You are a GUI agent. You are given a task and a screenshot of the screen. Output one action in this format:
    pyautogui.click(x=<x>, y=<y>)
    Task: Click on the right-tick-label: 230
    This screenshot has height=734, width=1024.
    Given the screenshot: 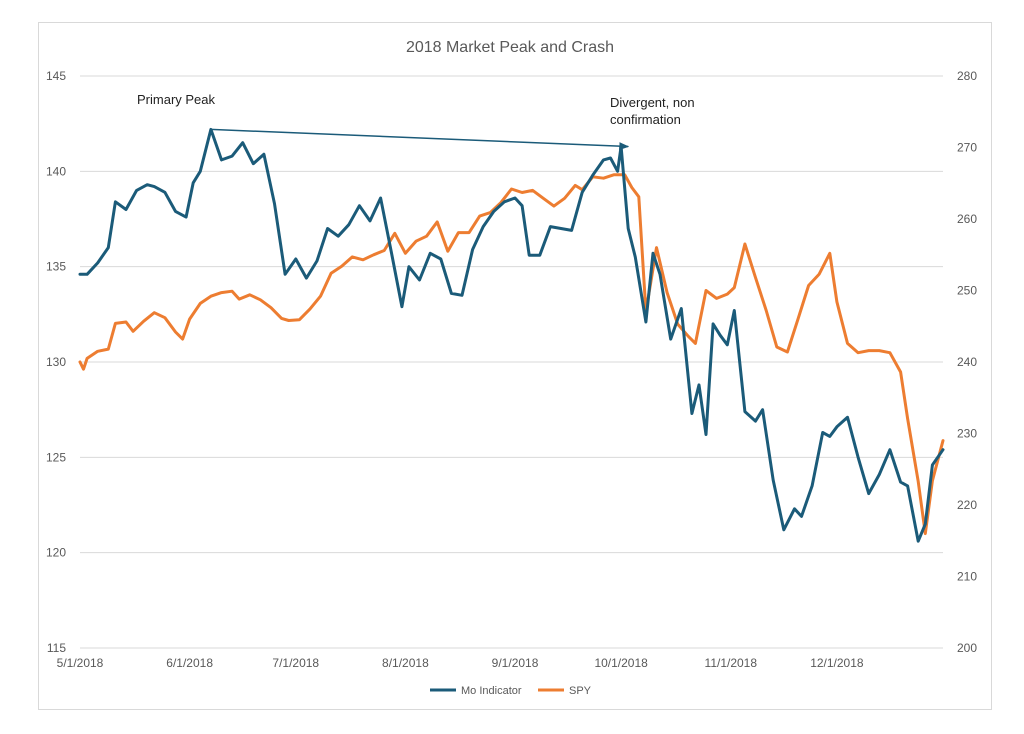 What is the action you would take?
    pyautogui.click(x=967, y=434)
    